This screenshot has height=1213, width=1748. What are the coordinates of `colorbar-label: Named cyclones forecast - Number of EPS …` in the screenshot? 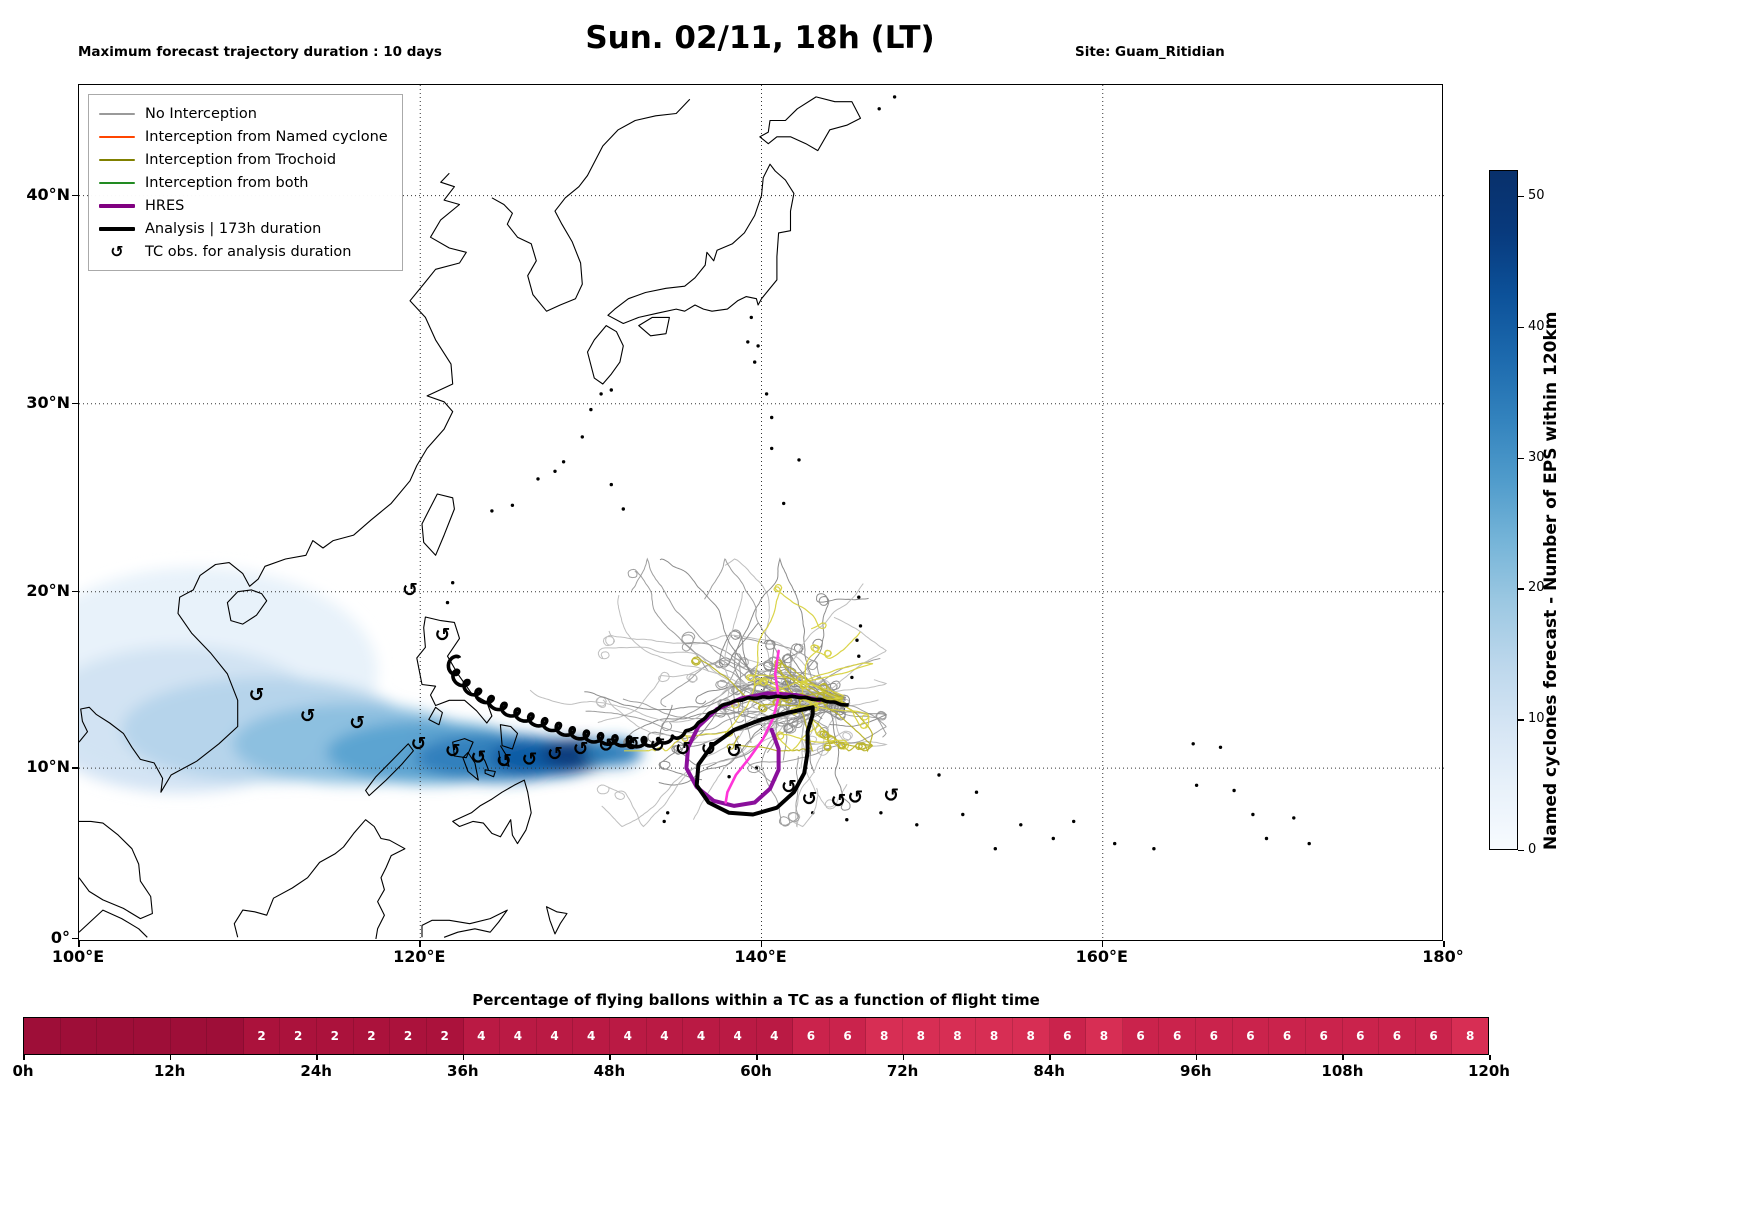 It's located at (1551, 580).